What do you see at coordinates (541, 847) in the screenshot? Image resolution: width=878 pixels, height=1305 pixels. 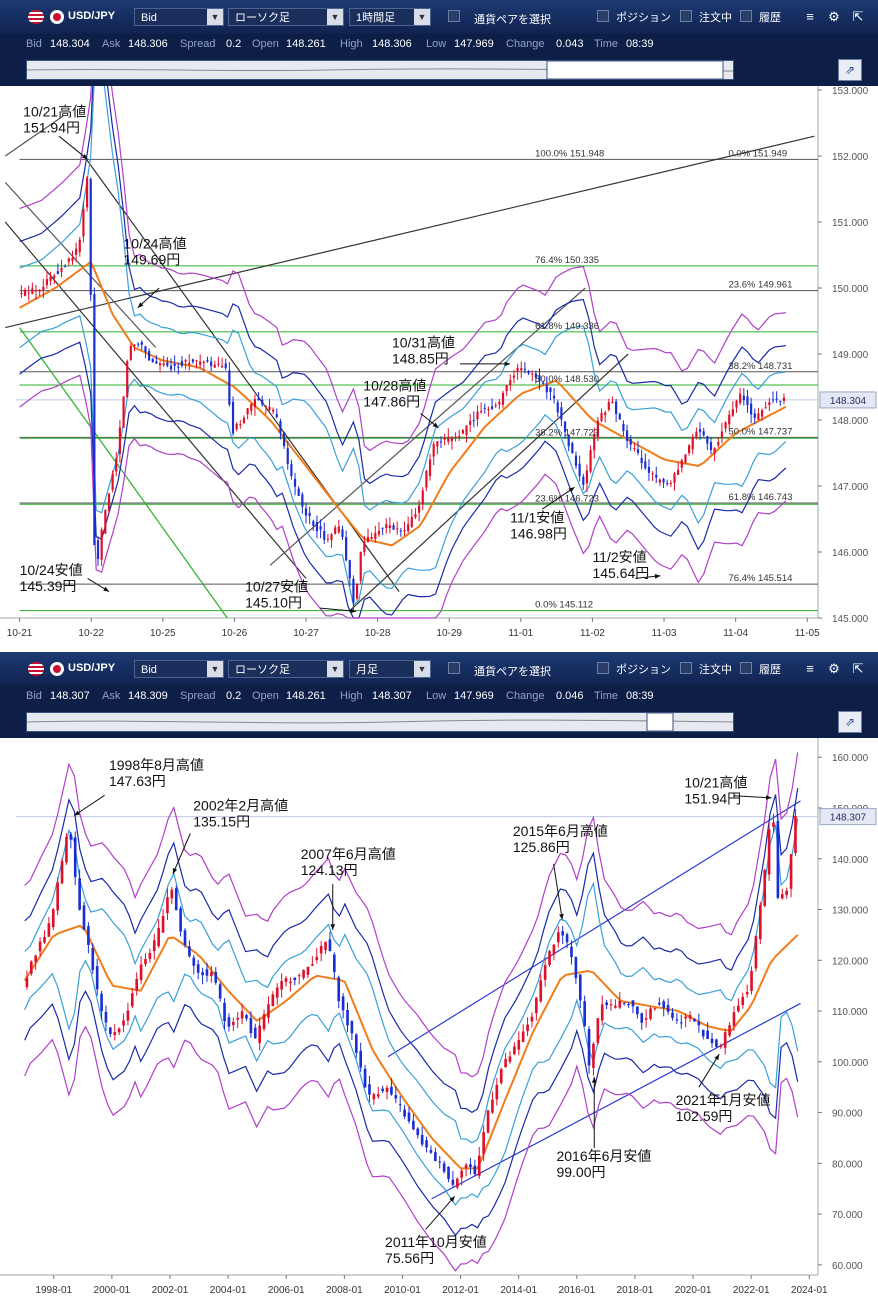 I see `annotation-label: 125.86円` at bounding box center [541, 847].